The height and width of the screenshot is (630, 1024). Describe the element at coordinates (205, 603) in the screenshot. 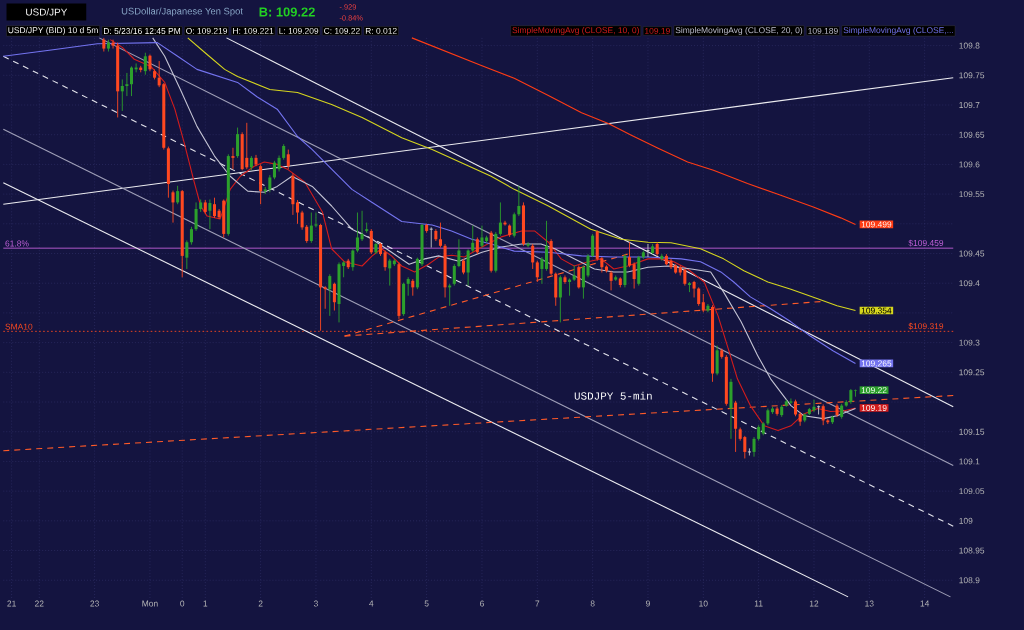

I see `x-tick-label: 1` at that location.